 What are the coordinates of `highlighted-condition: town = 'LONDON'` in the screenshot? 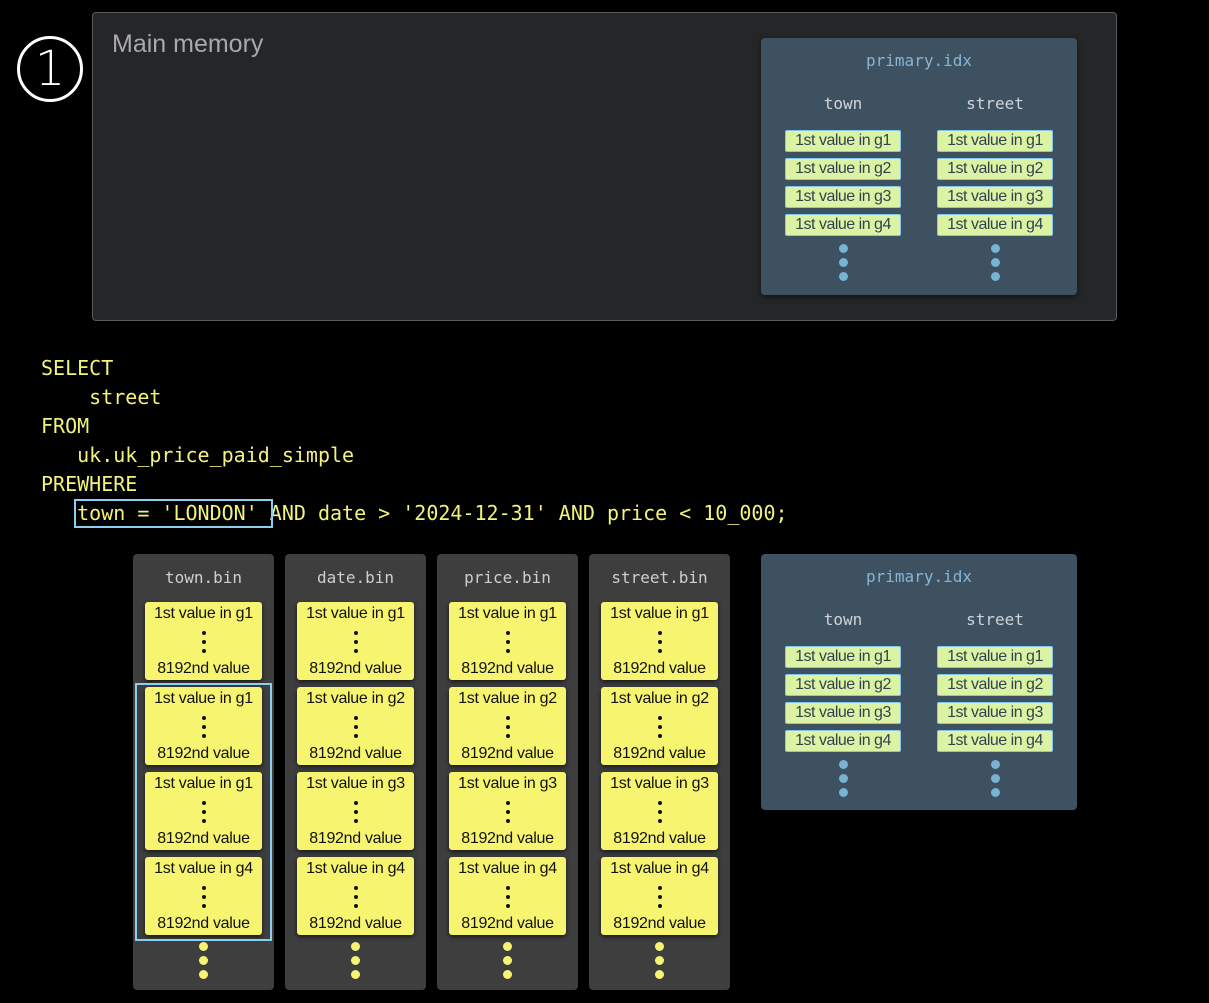 It's located at (167, 513).